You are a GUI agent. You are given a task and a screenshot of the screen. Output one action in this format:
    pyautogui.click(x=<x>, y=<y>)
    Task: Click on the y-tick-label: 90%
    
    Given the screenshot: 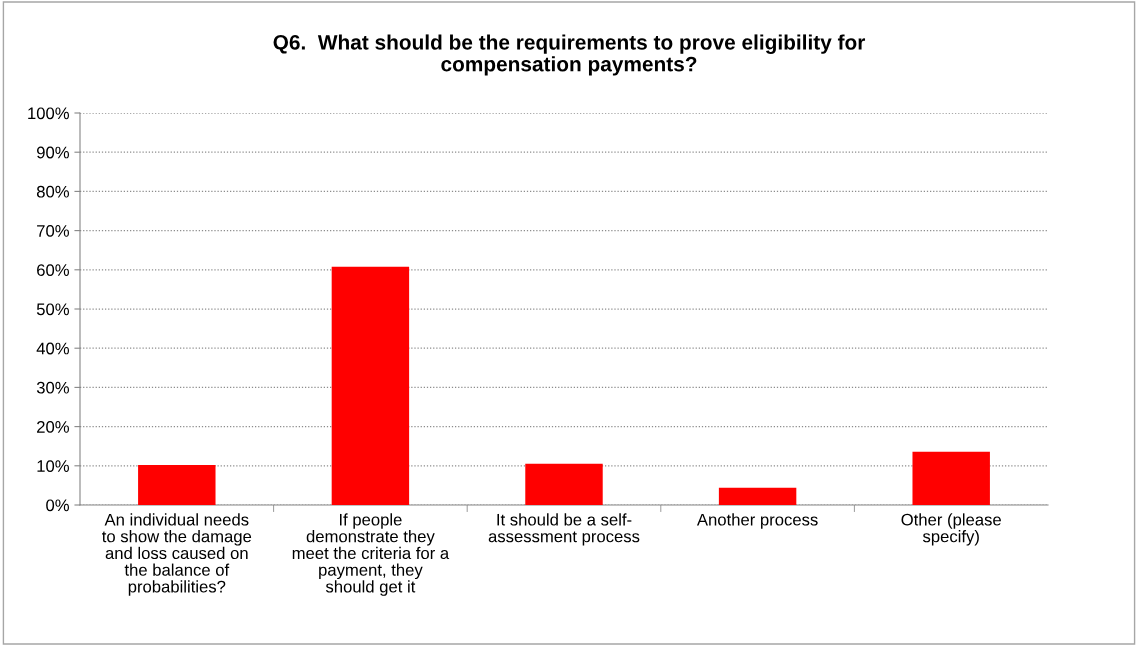 What is the action you would take?
    pyautogui.click(x=53, y=152)
    